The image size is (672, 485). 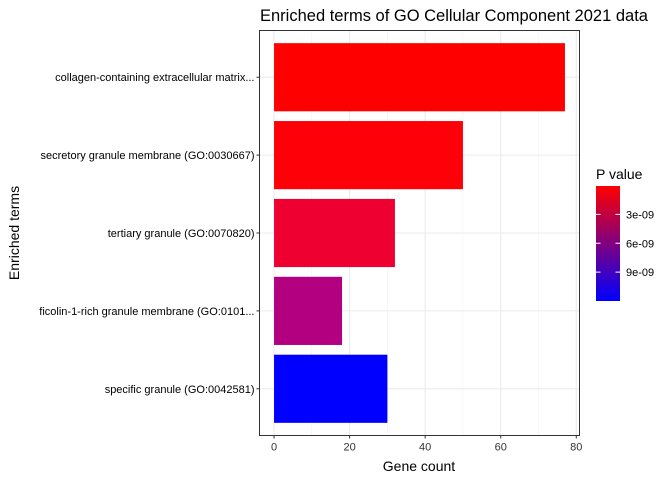 What do you see at coordinates (14, 233) in the screenshot?
I see `y-axis-label: Enriched terms` at bounding box center [14, 233].